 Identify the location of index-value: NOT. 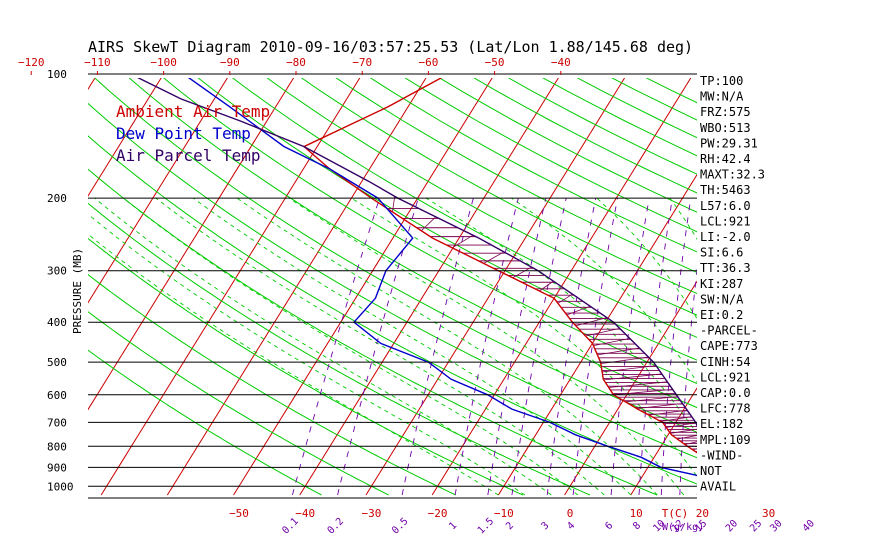
(711, 471).